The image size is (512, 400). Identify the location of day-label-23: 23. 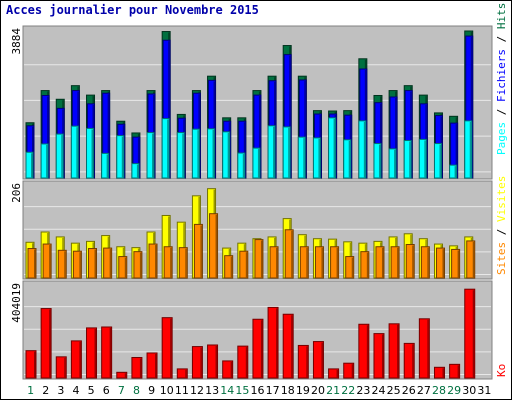
(363, 390).